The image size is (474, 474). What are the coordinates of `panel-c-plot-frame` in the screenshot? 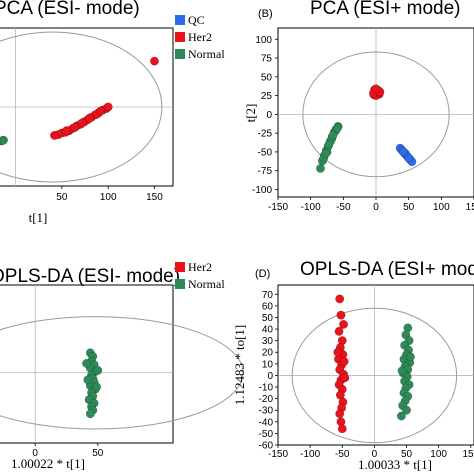 It's located at (87, 364).